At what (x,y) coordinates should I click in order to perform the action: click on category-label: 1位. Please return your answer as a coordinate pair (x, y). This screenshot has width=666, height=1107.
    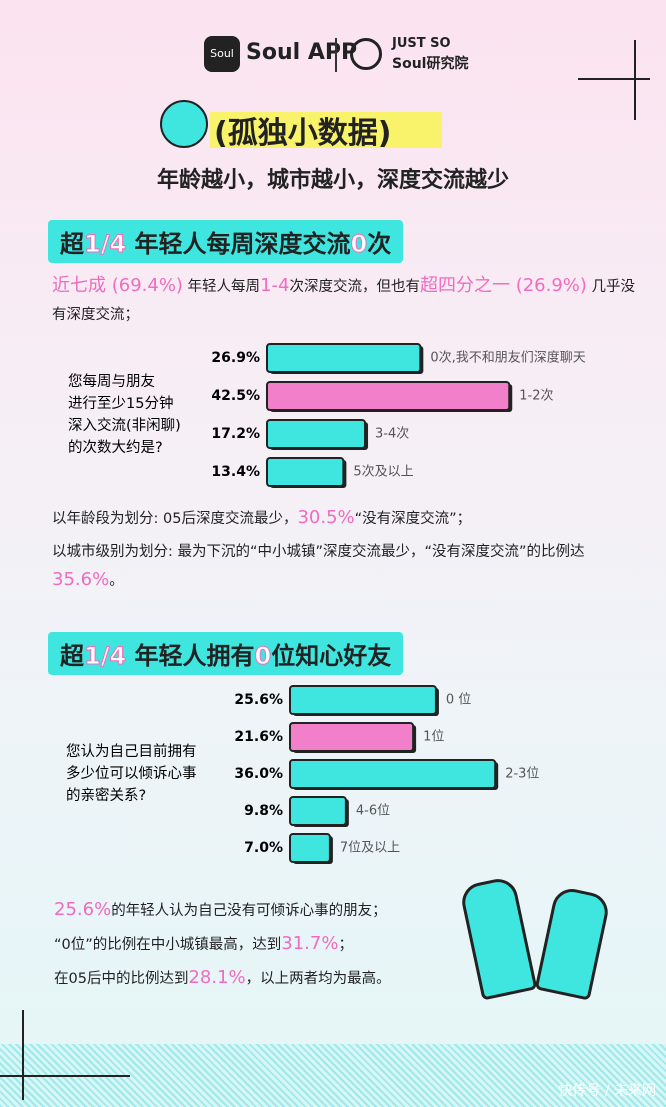
    Looking at the image, I should click on (433, 737).